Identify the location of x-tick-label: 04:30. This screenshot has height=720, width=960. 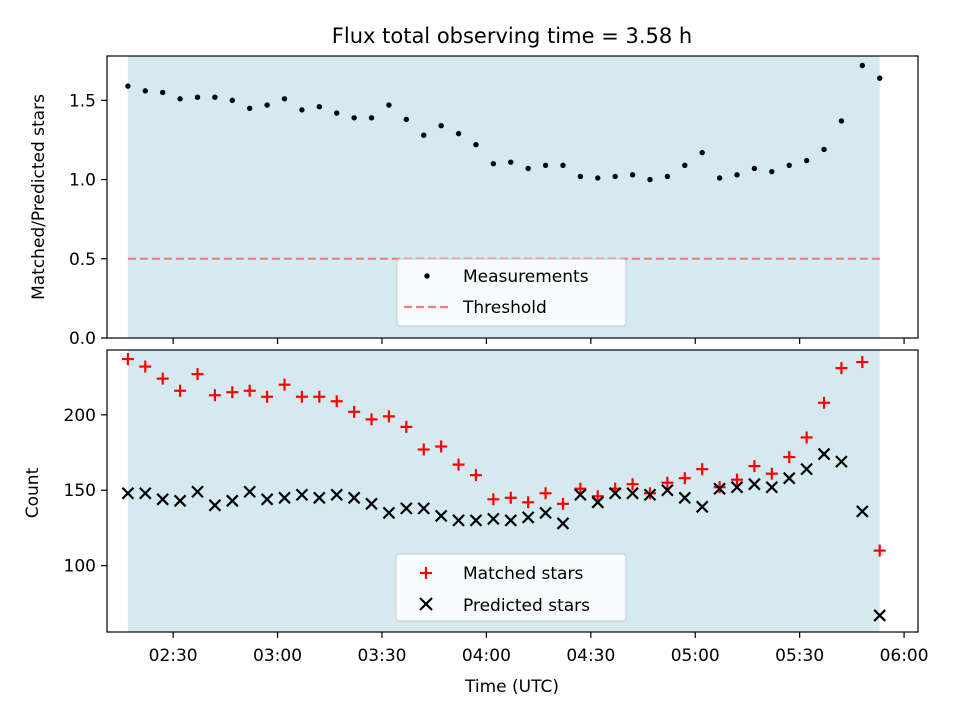
(590, 656).